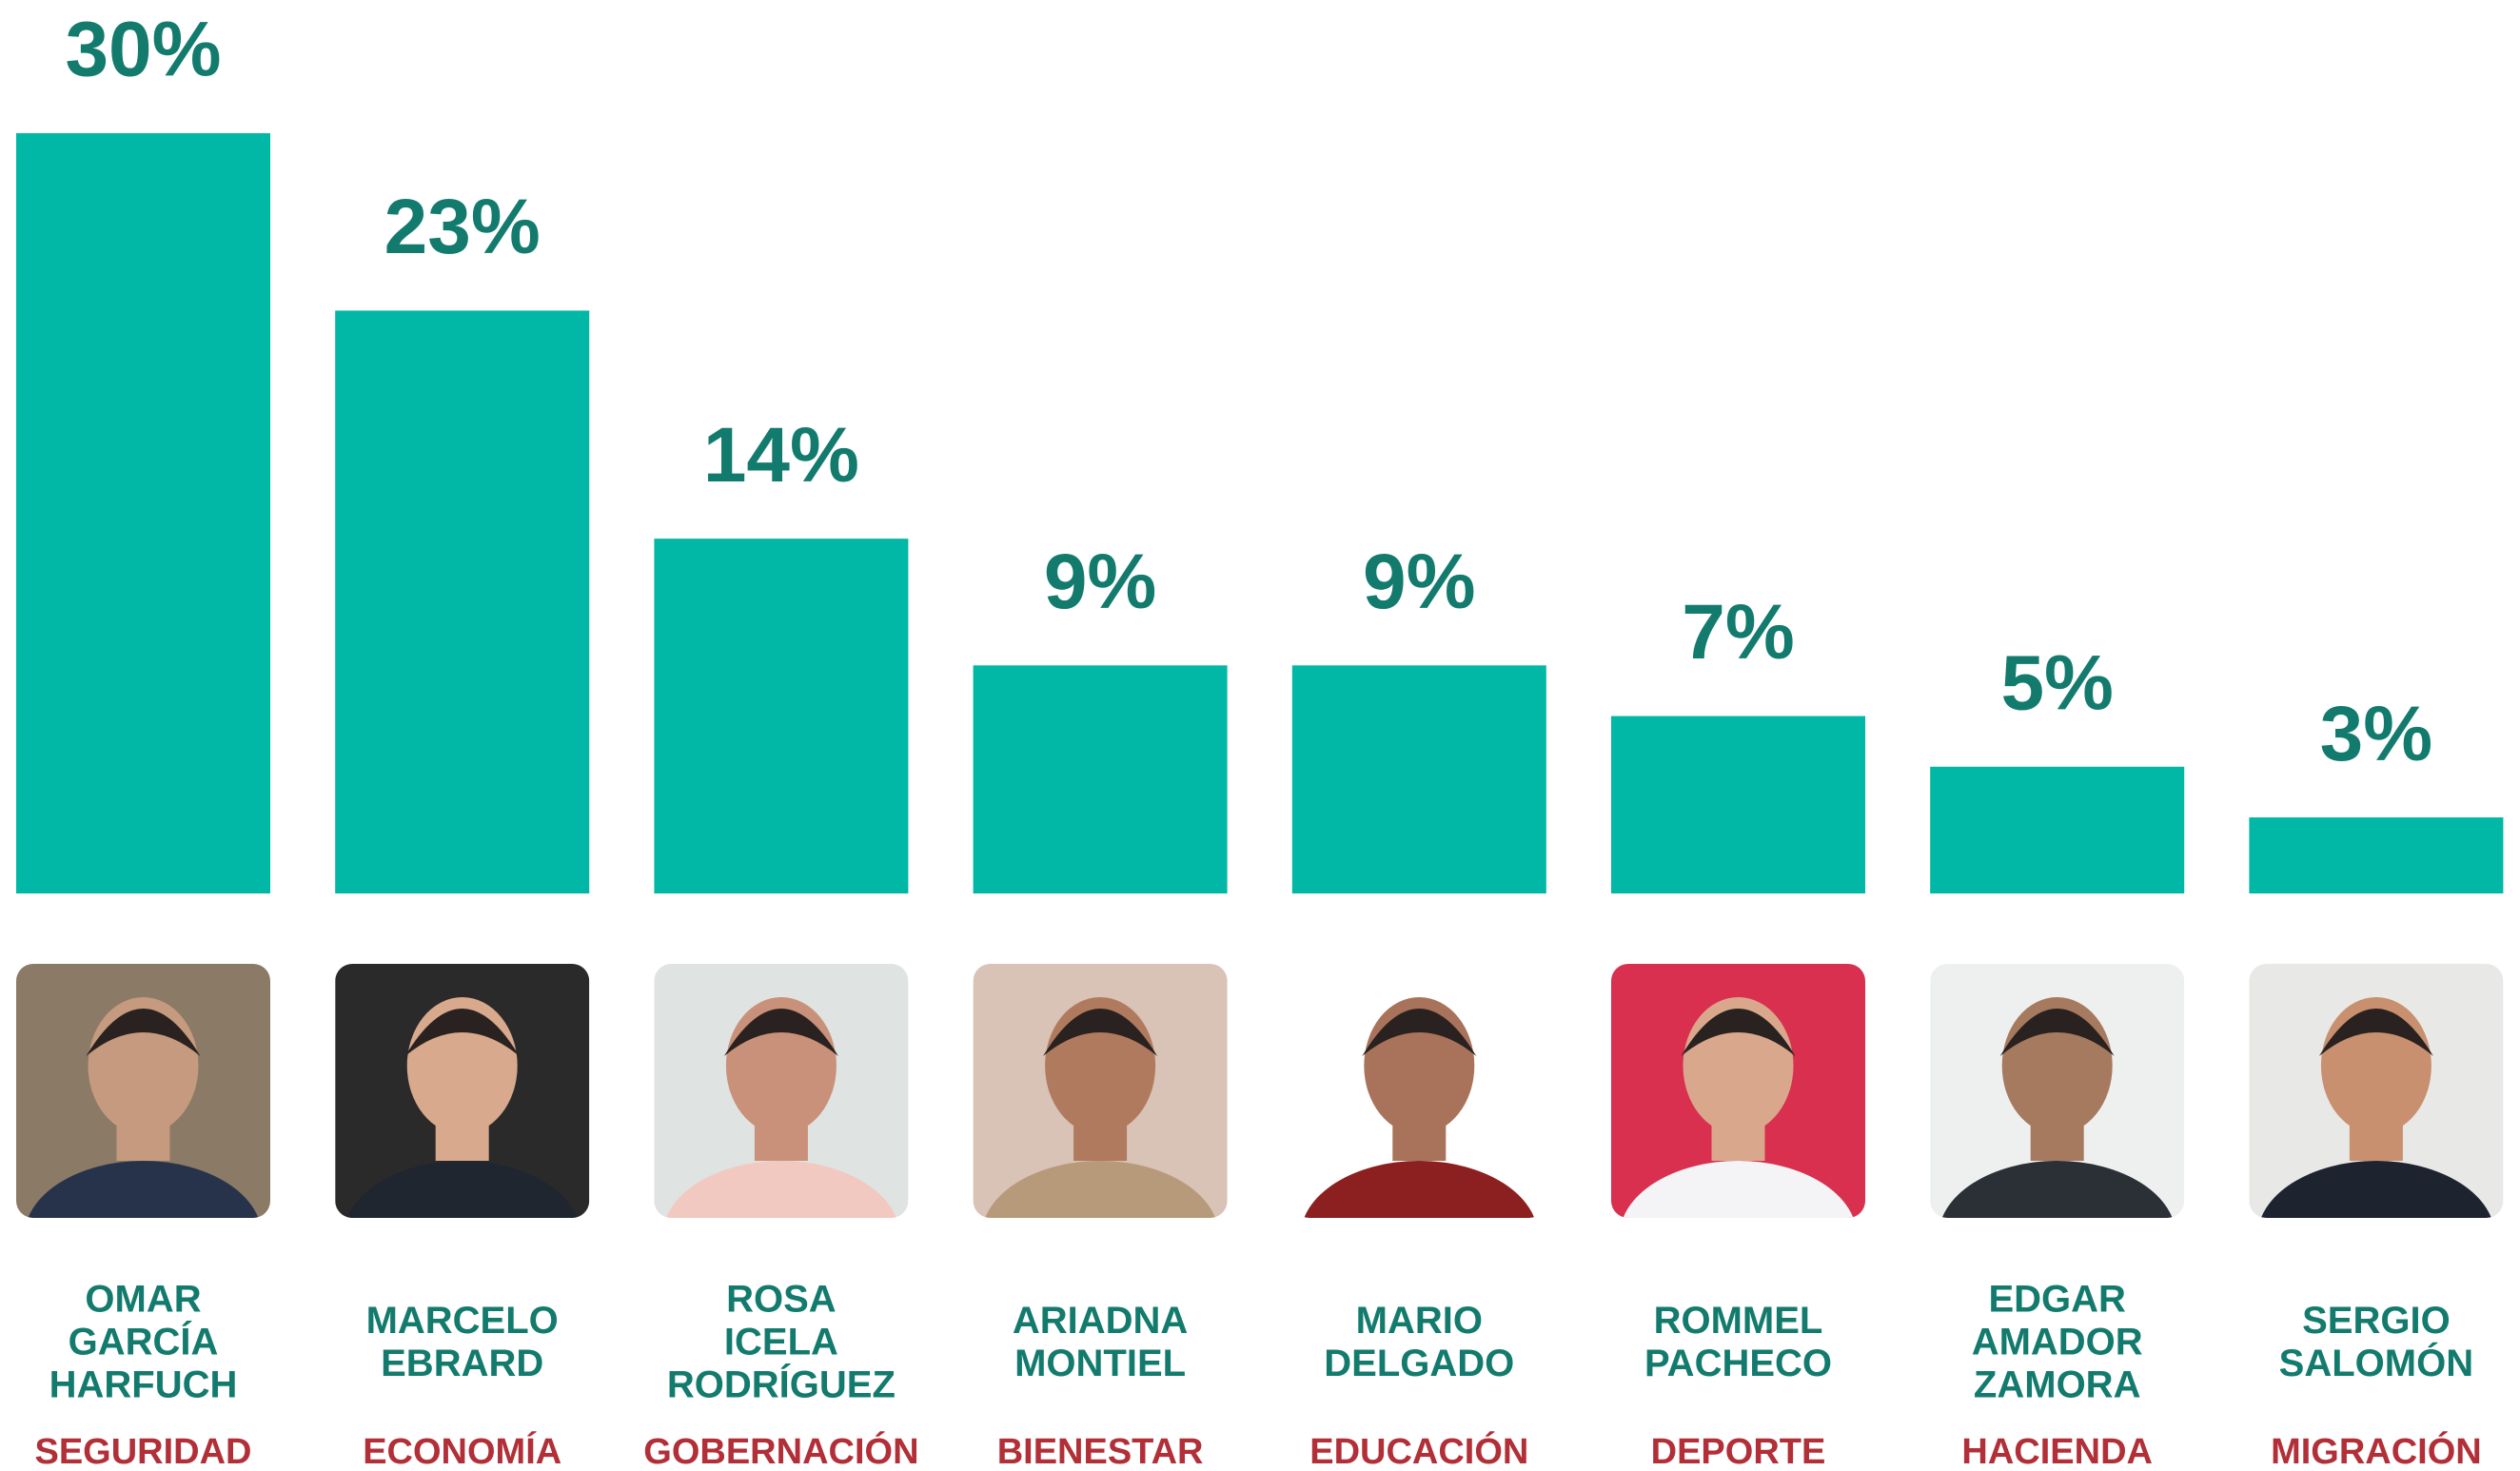 The width and height of the screenshot is (2520, 1471). What do you see at coordinates (1100, 1364) in the screenshot?
I see `person-name: MONTIEL` at bounding box center [1100, 1364].